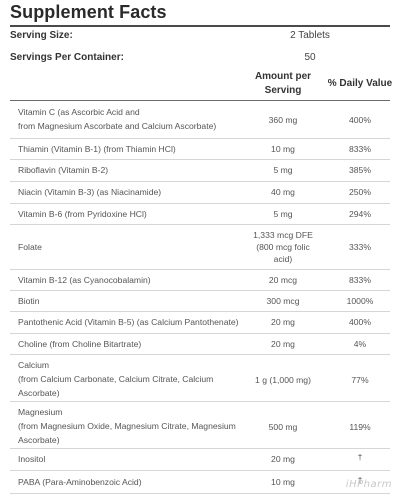 The image size is (400, 496). What do you see at coordinates (283, 247) in the screenshot?
I see `nutrient-amount: 1,333 mcg DFE (800 mcg folic acid)` at bounding box center [283, 247].